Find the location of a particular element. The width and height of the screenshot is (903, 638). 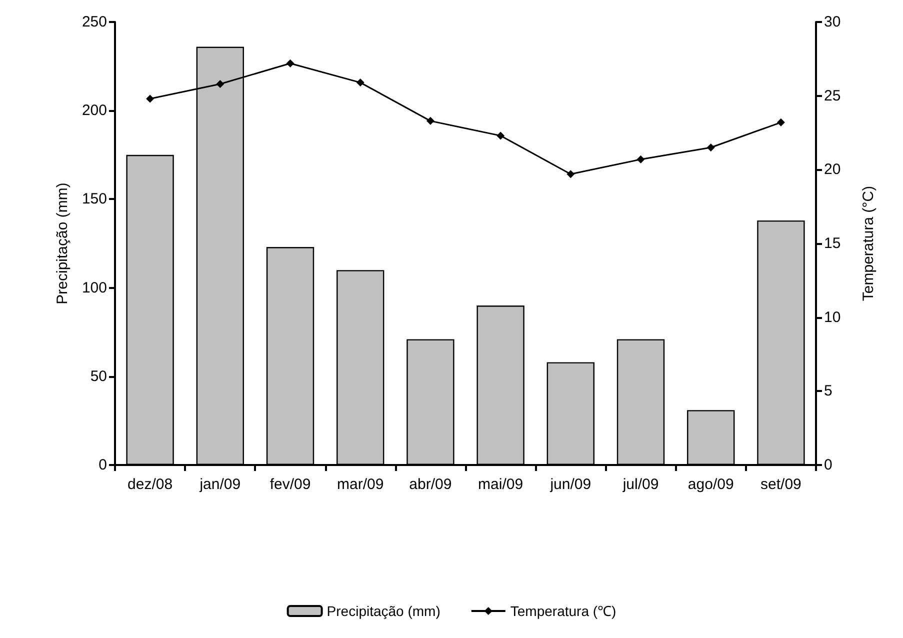

y2-tick-label: 20 is located at coordinates (832, 169).